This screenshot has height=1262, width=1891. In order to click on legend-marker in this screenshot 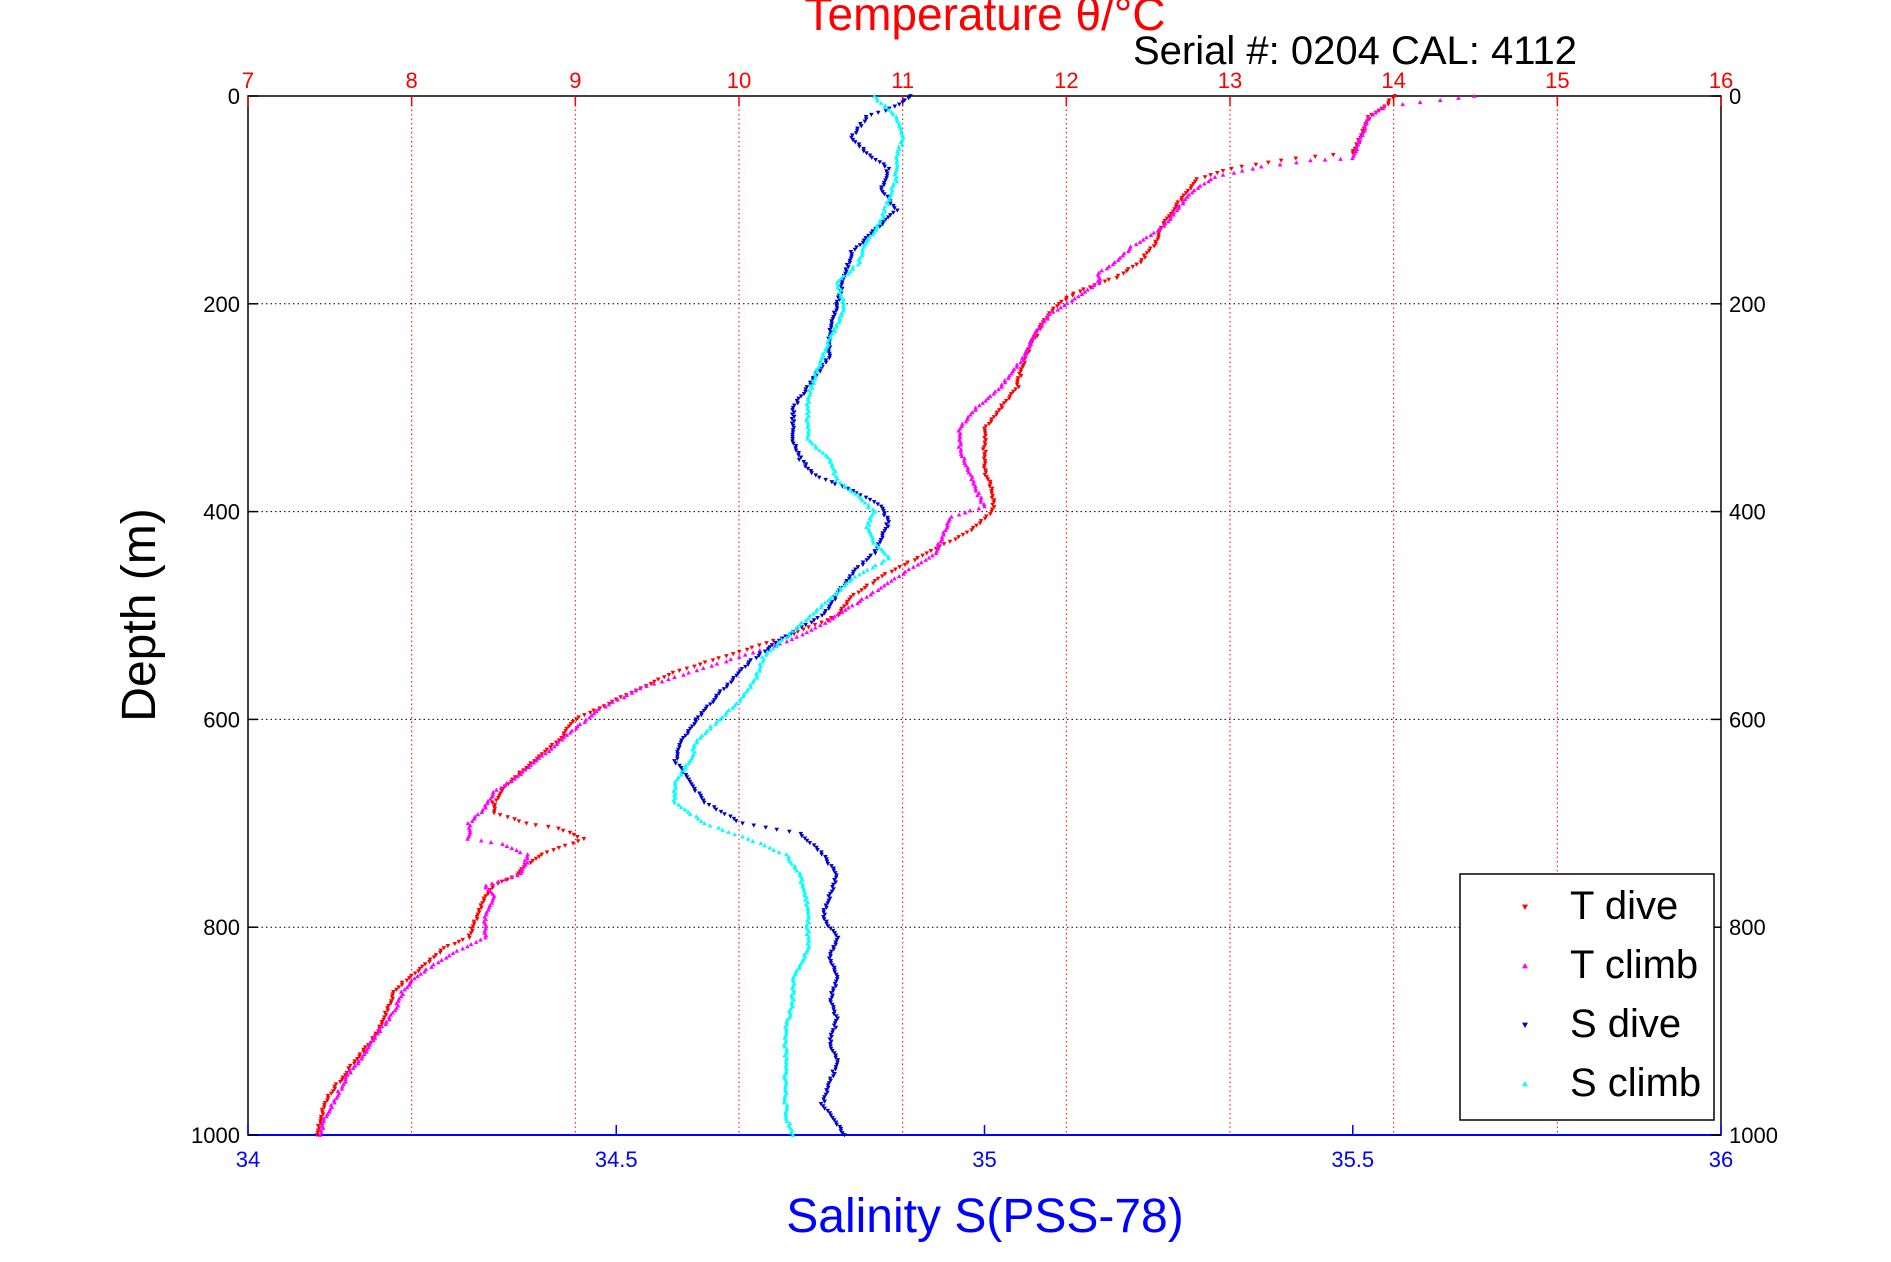, I will do `click(1525, 1084)`.